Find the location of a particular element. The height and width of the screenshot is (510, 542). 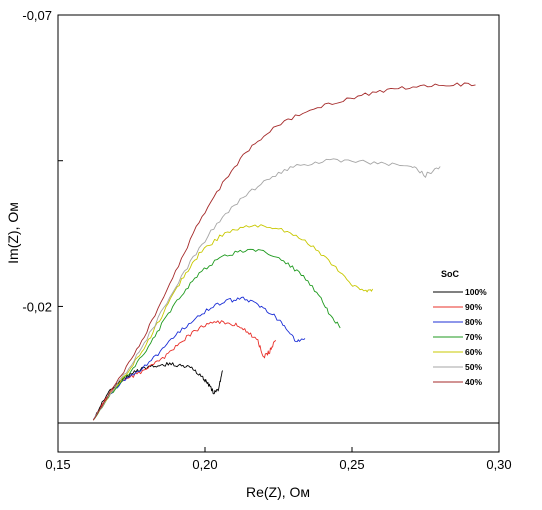

legend-label: 80% is located at coordinates (473, 322).